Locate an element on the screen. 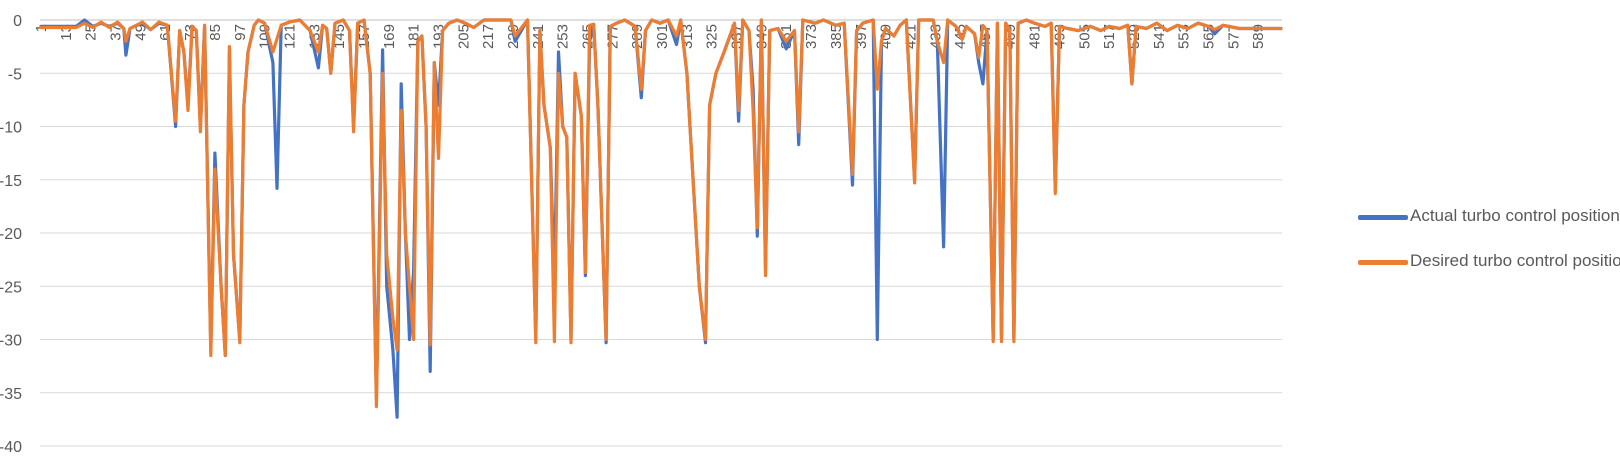 The height and width of the screenshot is (469, 1620). y-tick-label: -30 is located at coordinates (11, 341).